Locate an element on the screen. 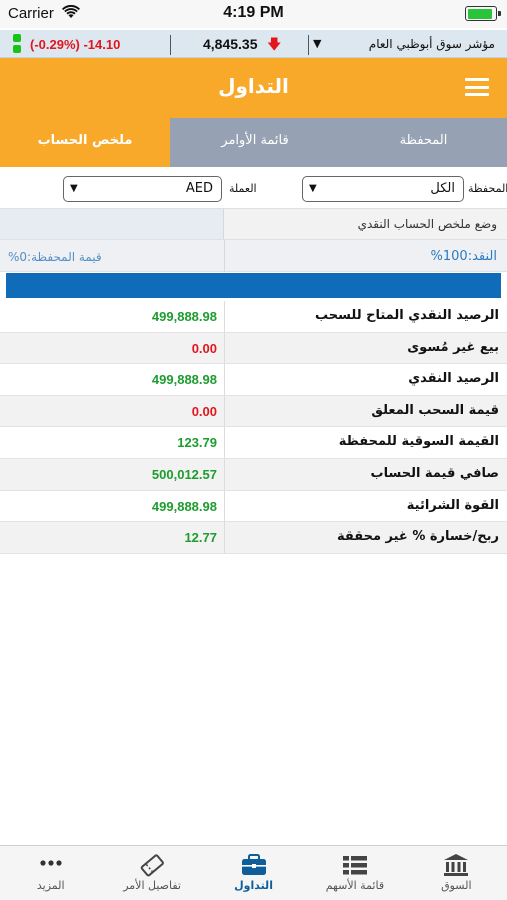 This screenshot has width=507, height=900. page-title: التداول is located at coordinates (253, 86).